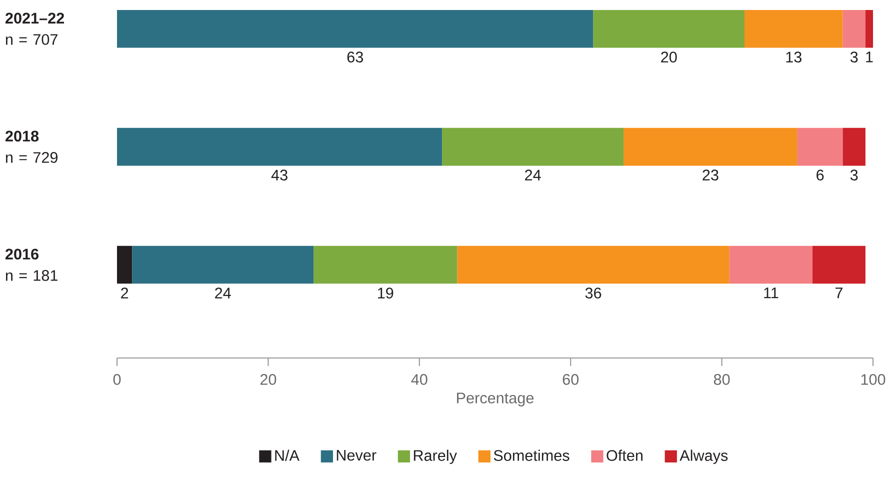 The height and width of the screenshot is (494, 892). What do you see at coordinates (869, 57) in the screenshot?
I see `data-label: 1` at bounding box center [869, 57].